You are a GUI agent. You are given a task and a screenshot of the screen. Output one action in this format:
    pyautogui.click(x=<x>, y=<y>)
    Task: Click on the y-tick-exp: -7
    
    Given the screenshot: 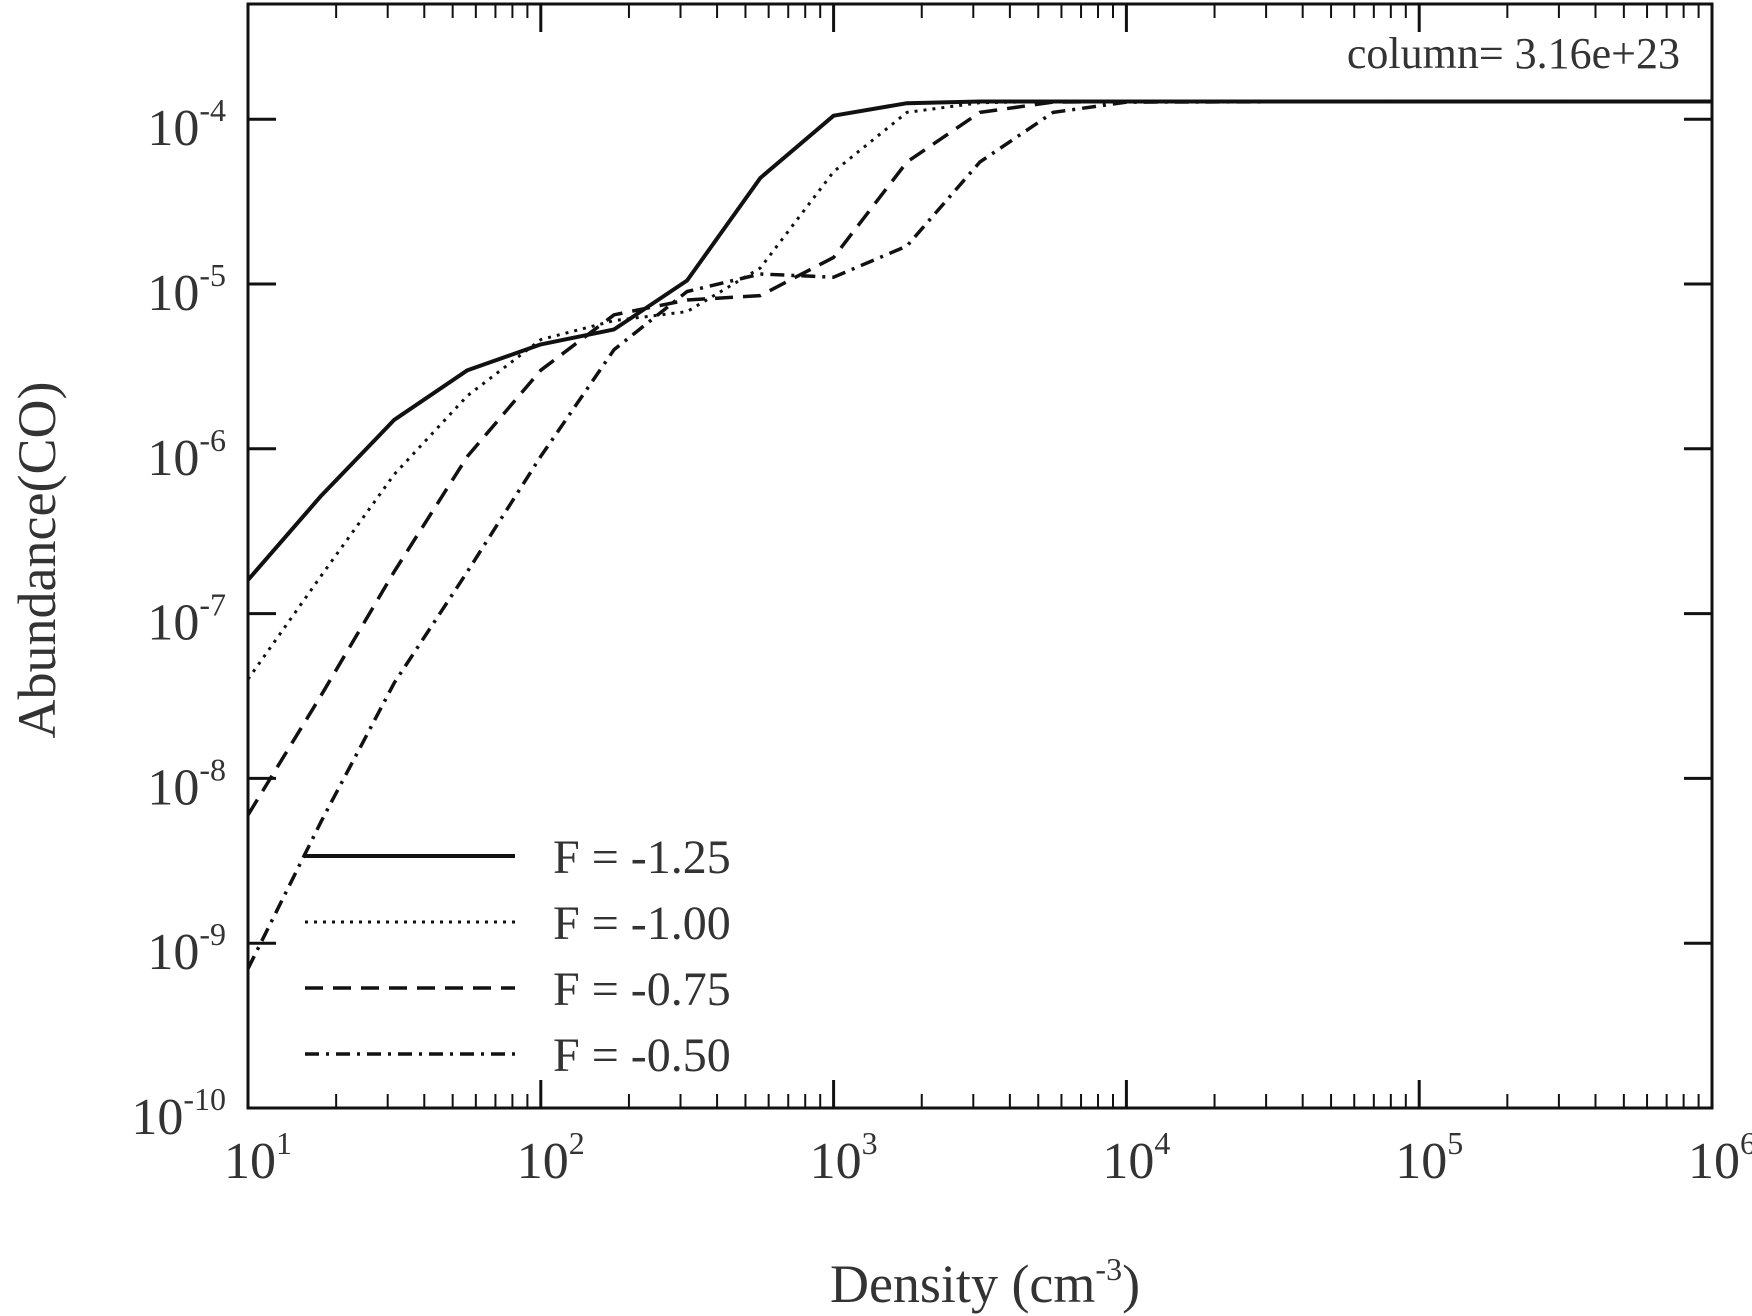 What is the action you would take?
    pyautogui.click(x=212, y=605)
    